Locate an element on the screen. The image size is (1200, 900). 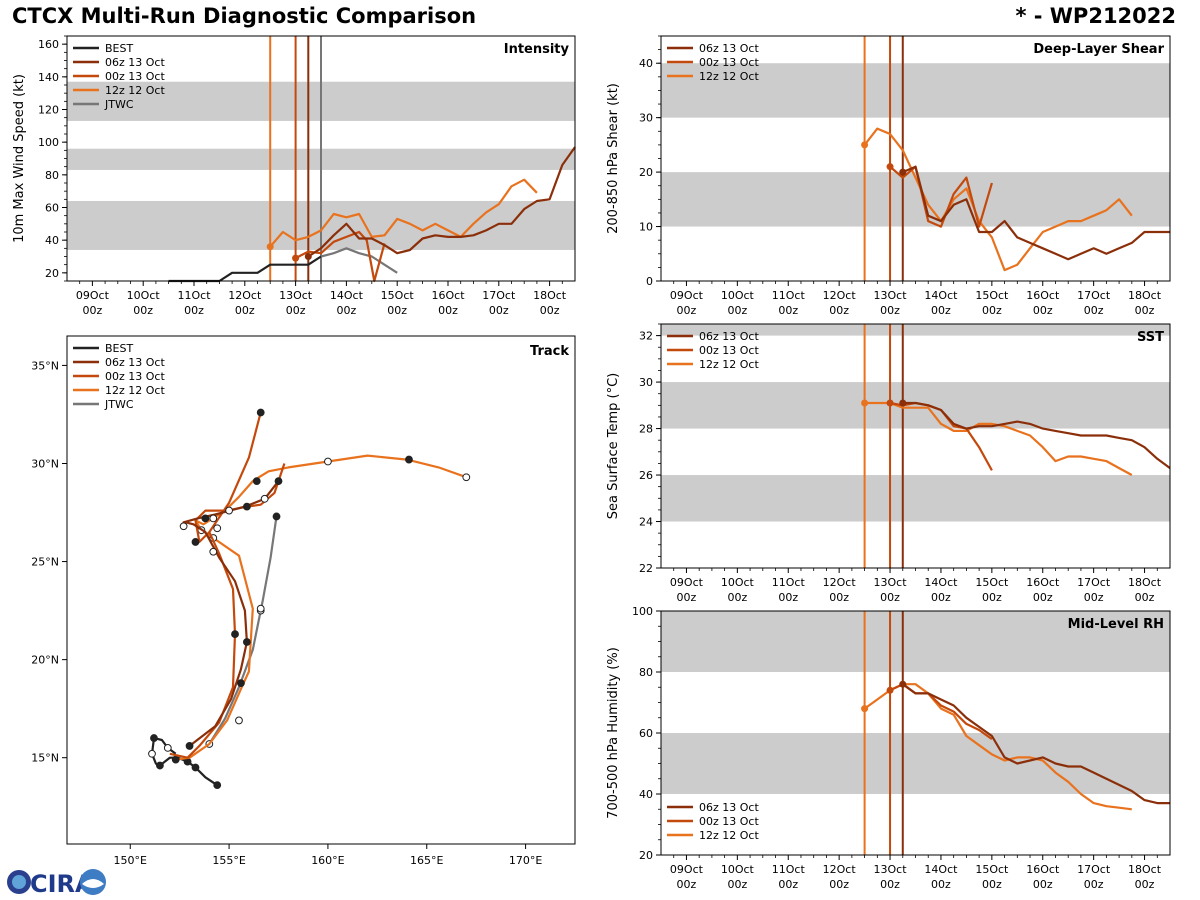
sst-ytick-label: 22 is located at coordinates (646, 568).